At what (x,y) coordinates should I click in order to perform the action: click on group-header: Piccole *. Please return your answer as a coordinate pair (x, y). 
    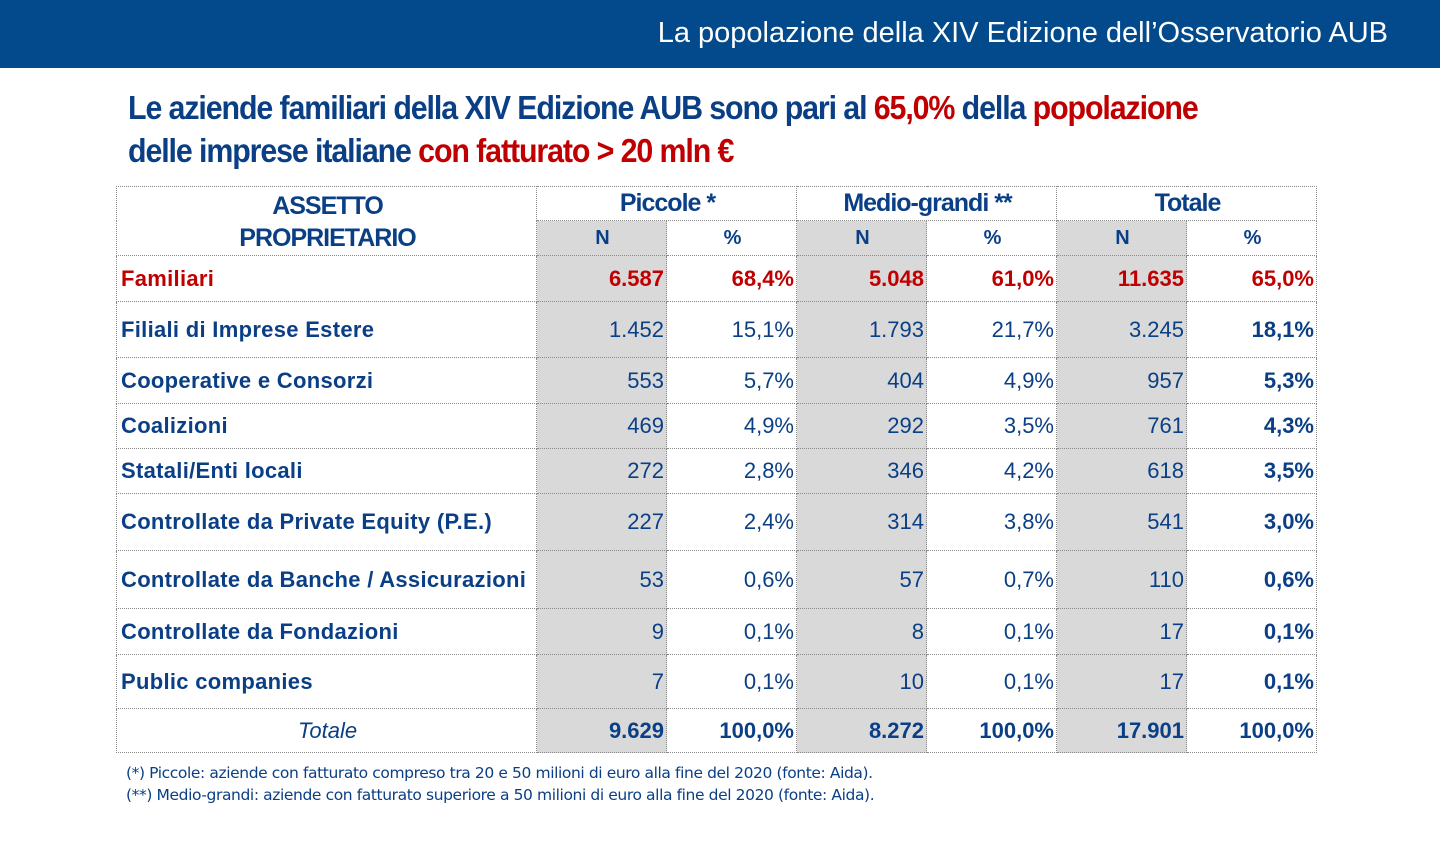
    Looking at the image, I should click on (666, 203).